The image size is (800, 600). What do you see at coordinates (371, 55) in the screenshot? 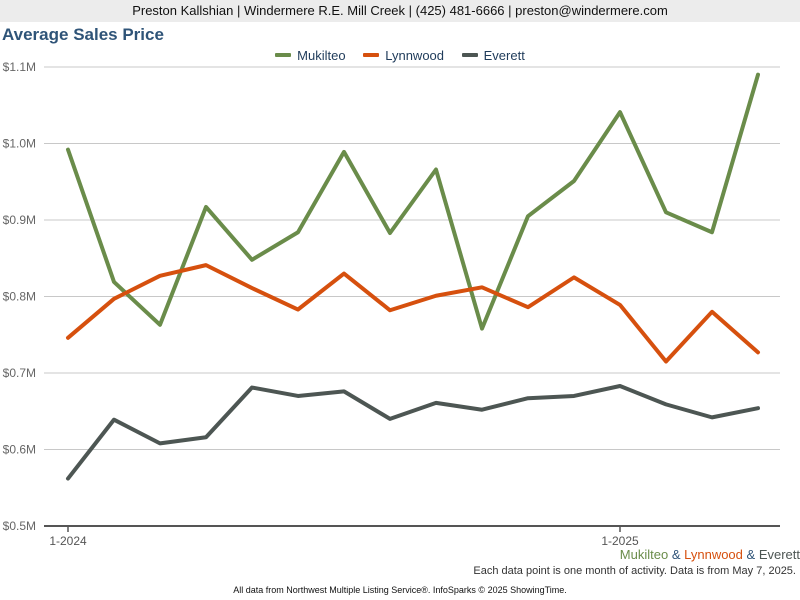
I see `legend-swatch-lynnwood` at bounding box center [371, 55].